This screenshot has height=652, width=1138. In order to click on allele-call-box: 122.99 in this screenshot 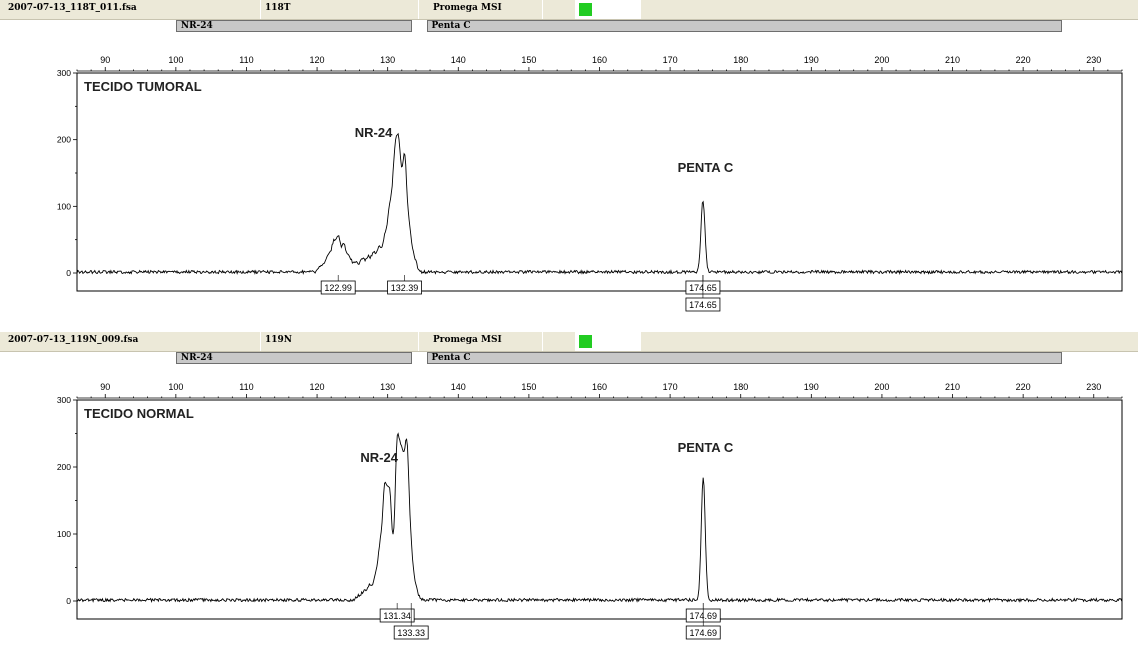, I will do `click(338, 285)`.